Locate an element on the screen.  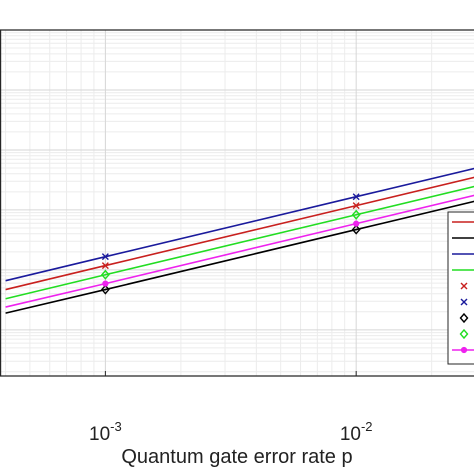
x-tick-label: 10⁻³ is located at coordinates (105, 432).